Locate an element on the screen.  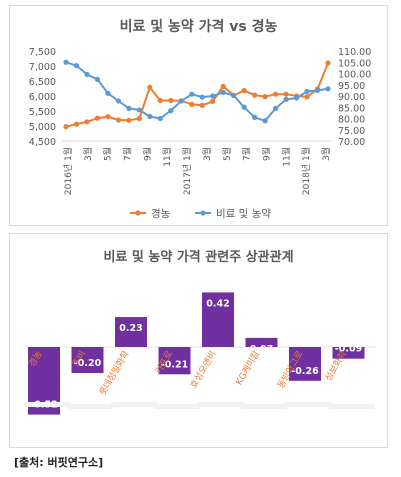
y-right-tick-label: 70.00 is located at coordinates (351, 142).